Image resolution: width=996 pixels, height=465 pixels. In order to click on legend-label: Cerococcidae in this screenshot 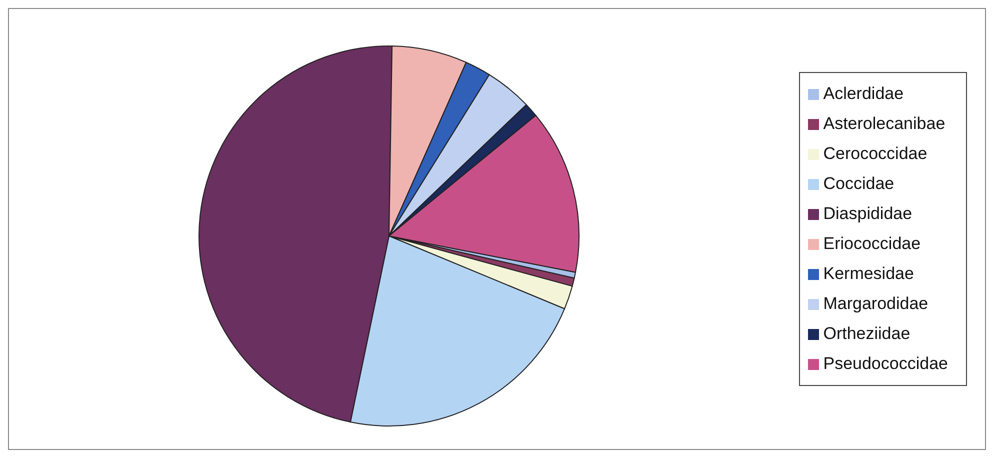, I will do `click(875, 153)`.